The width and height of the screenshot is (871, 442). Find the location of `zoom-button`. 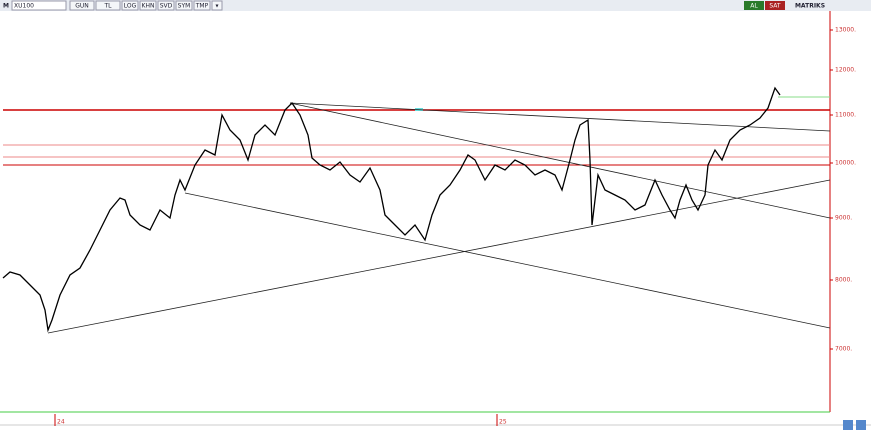

zoom-button is located at coordinates (848, 425).